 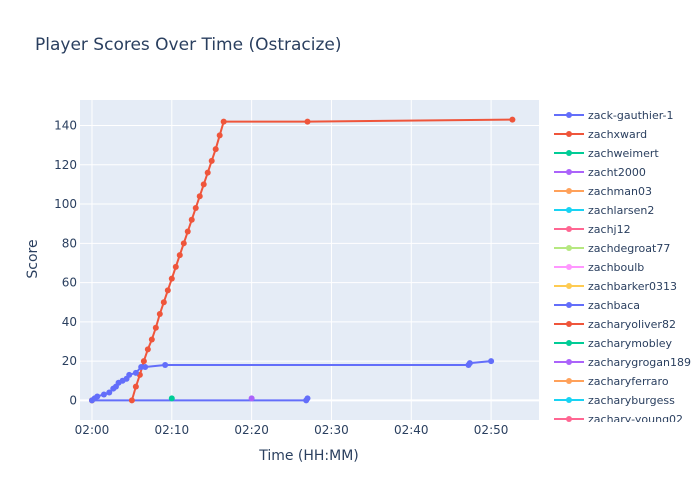 I want to click on legend-label: zachbaca, so click(x=614, y=305).